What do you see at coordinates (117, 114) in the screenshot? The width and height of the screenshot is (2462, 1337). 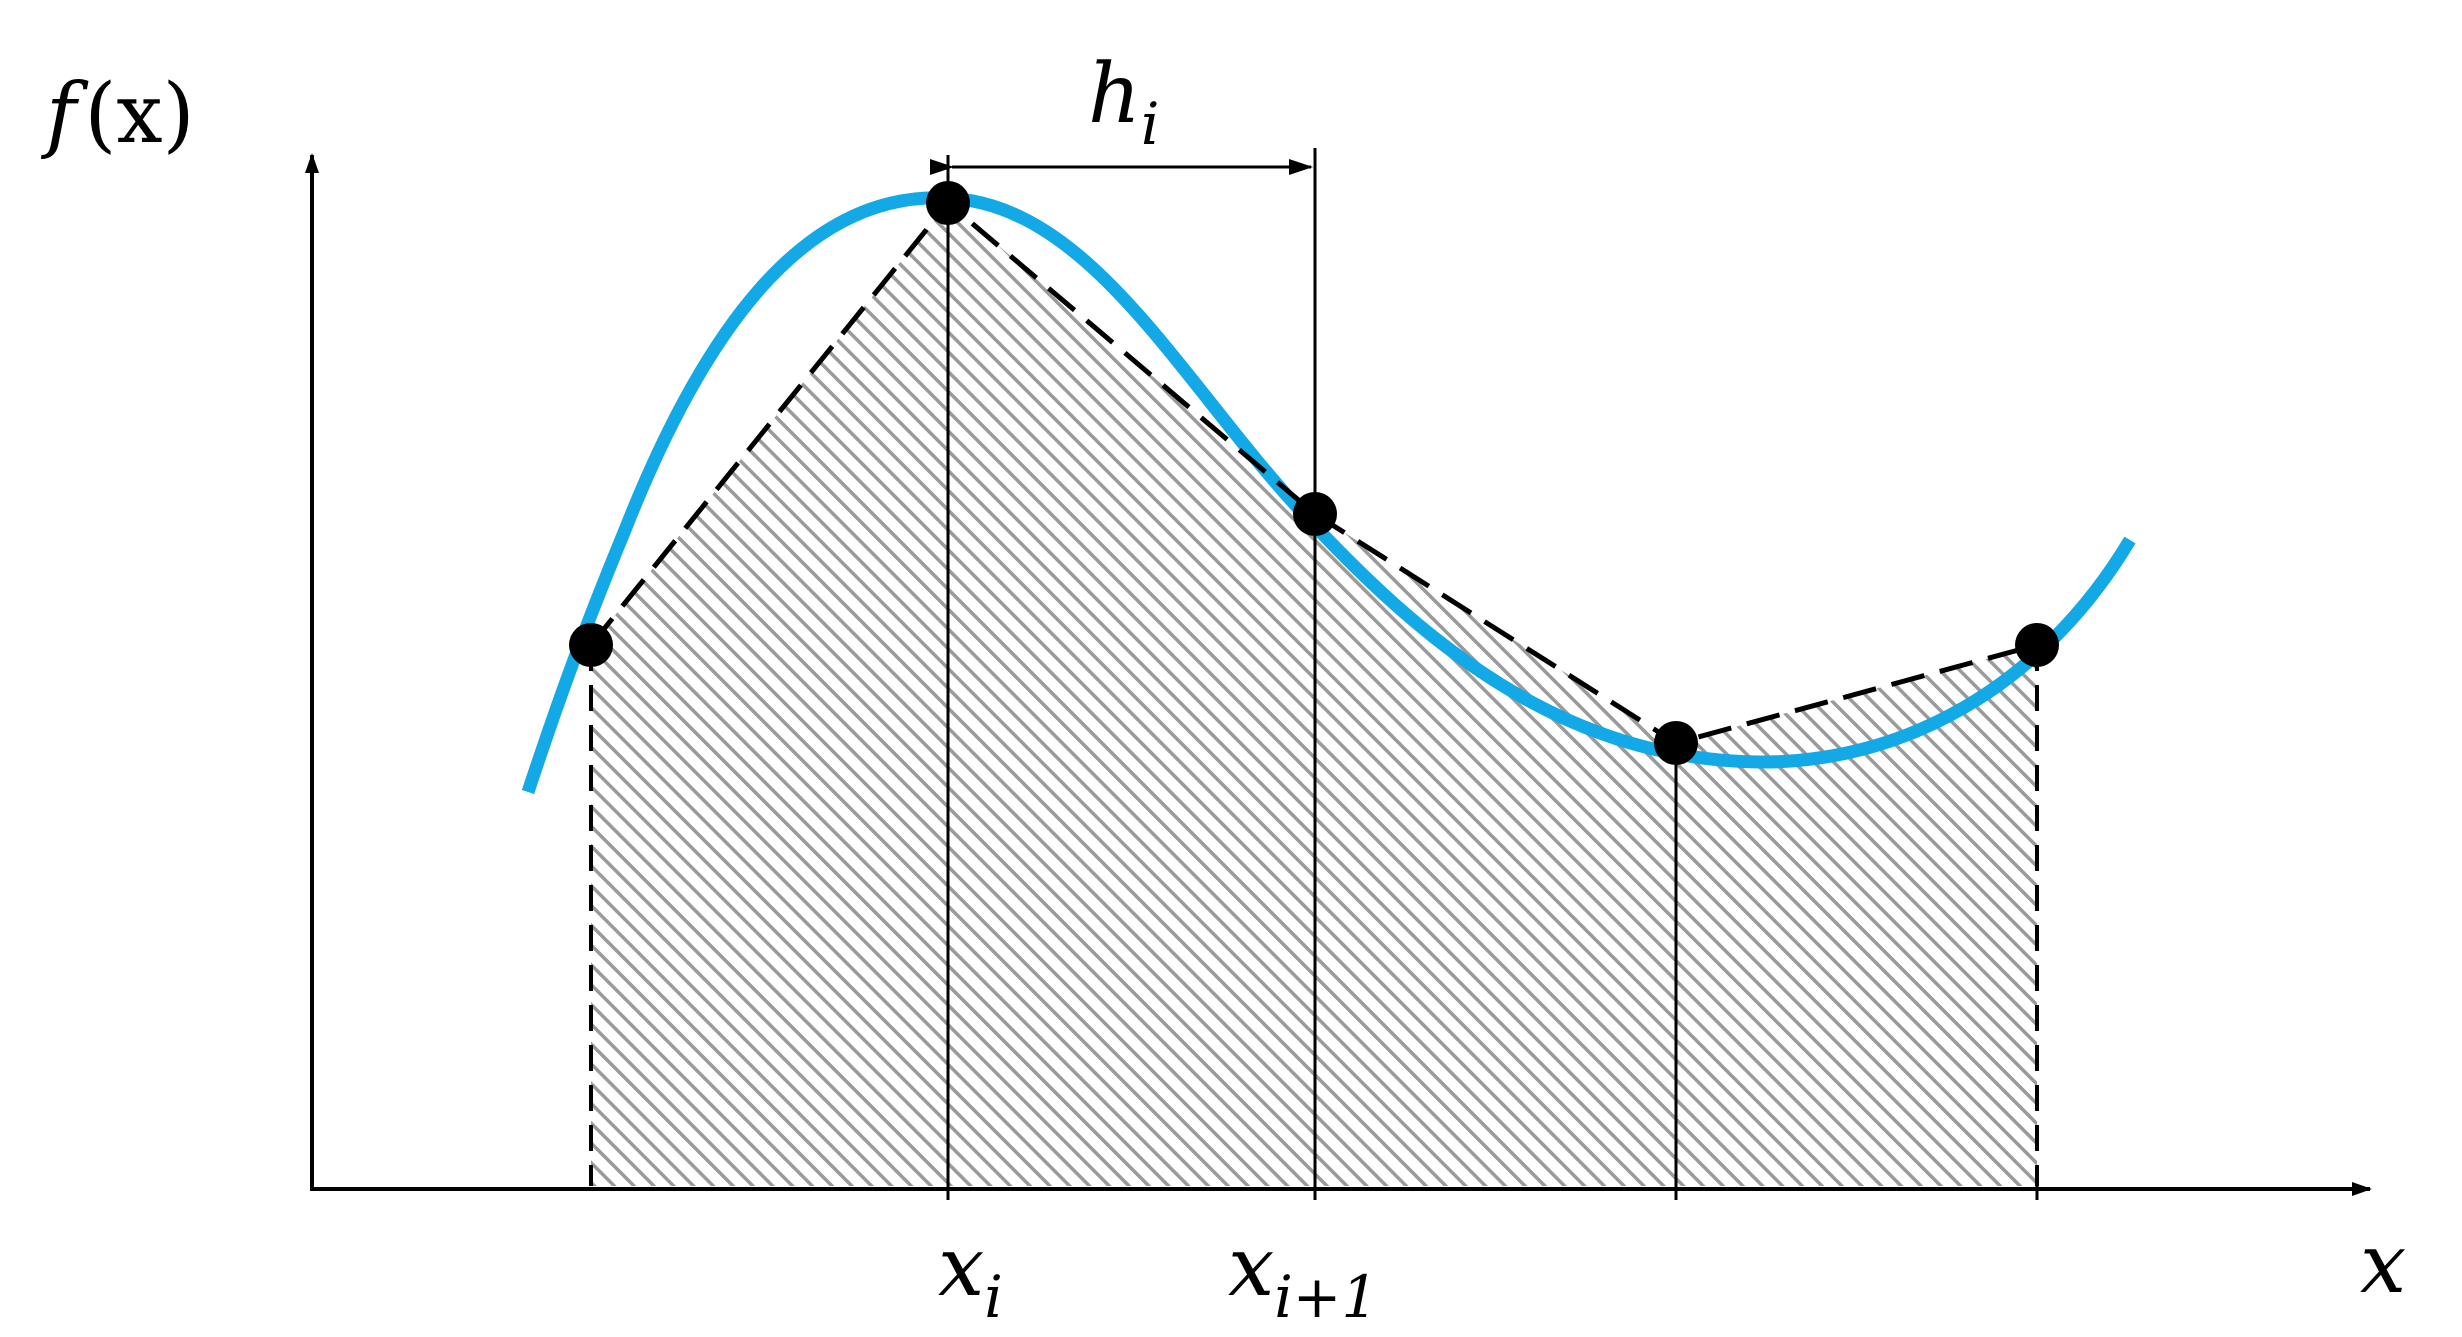 I see `y-axis-label: f(x)` at bounding box center [117, 114].